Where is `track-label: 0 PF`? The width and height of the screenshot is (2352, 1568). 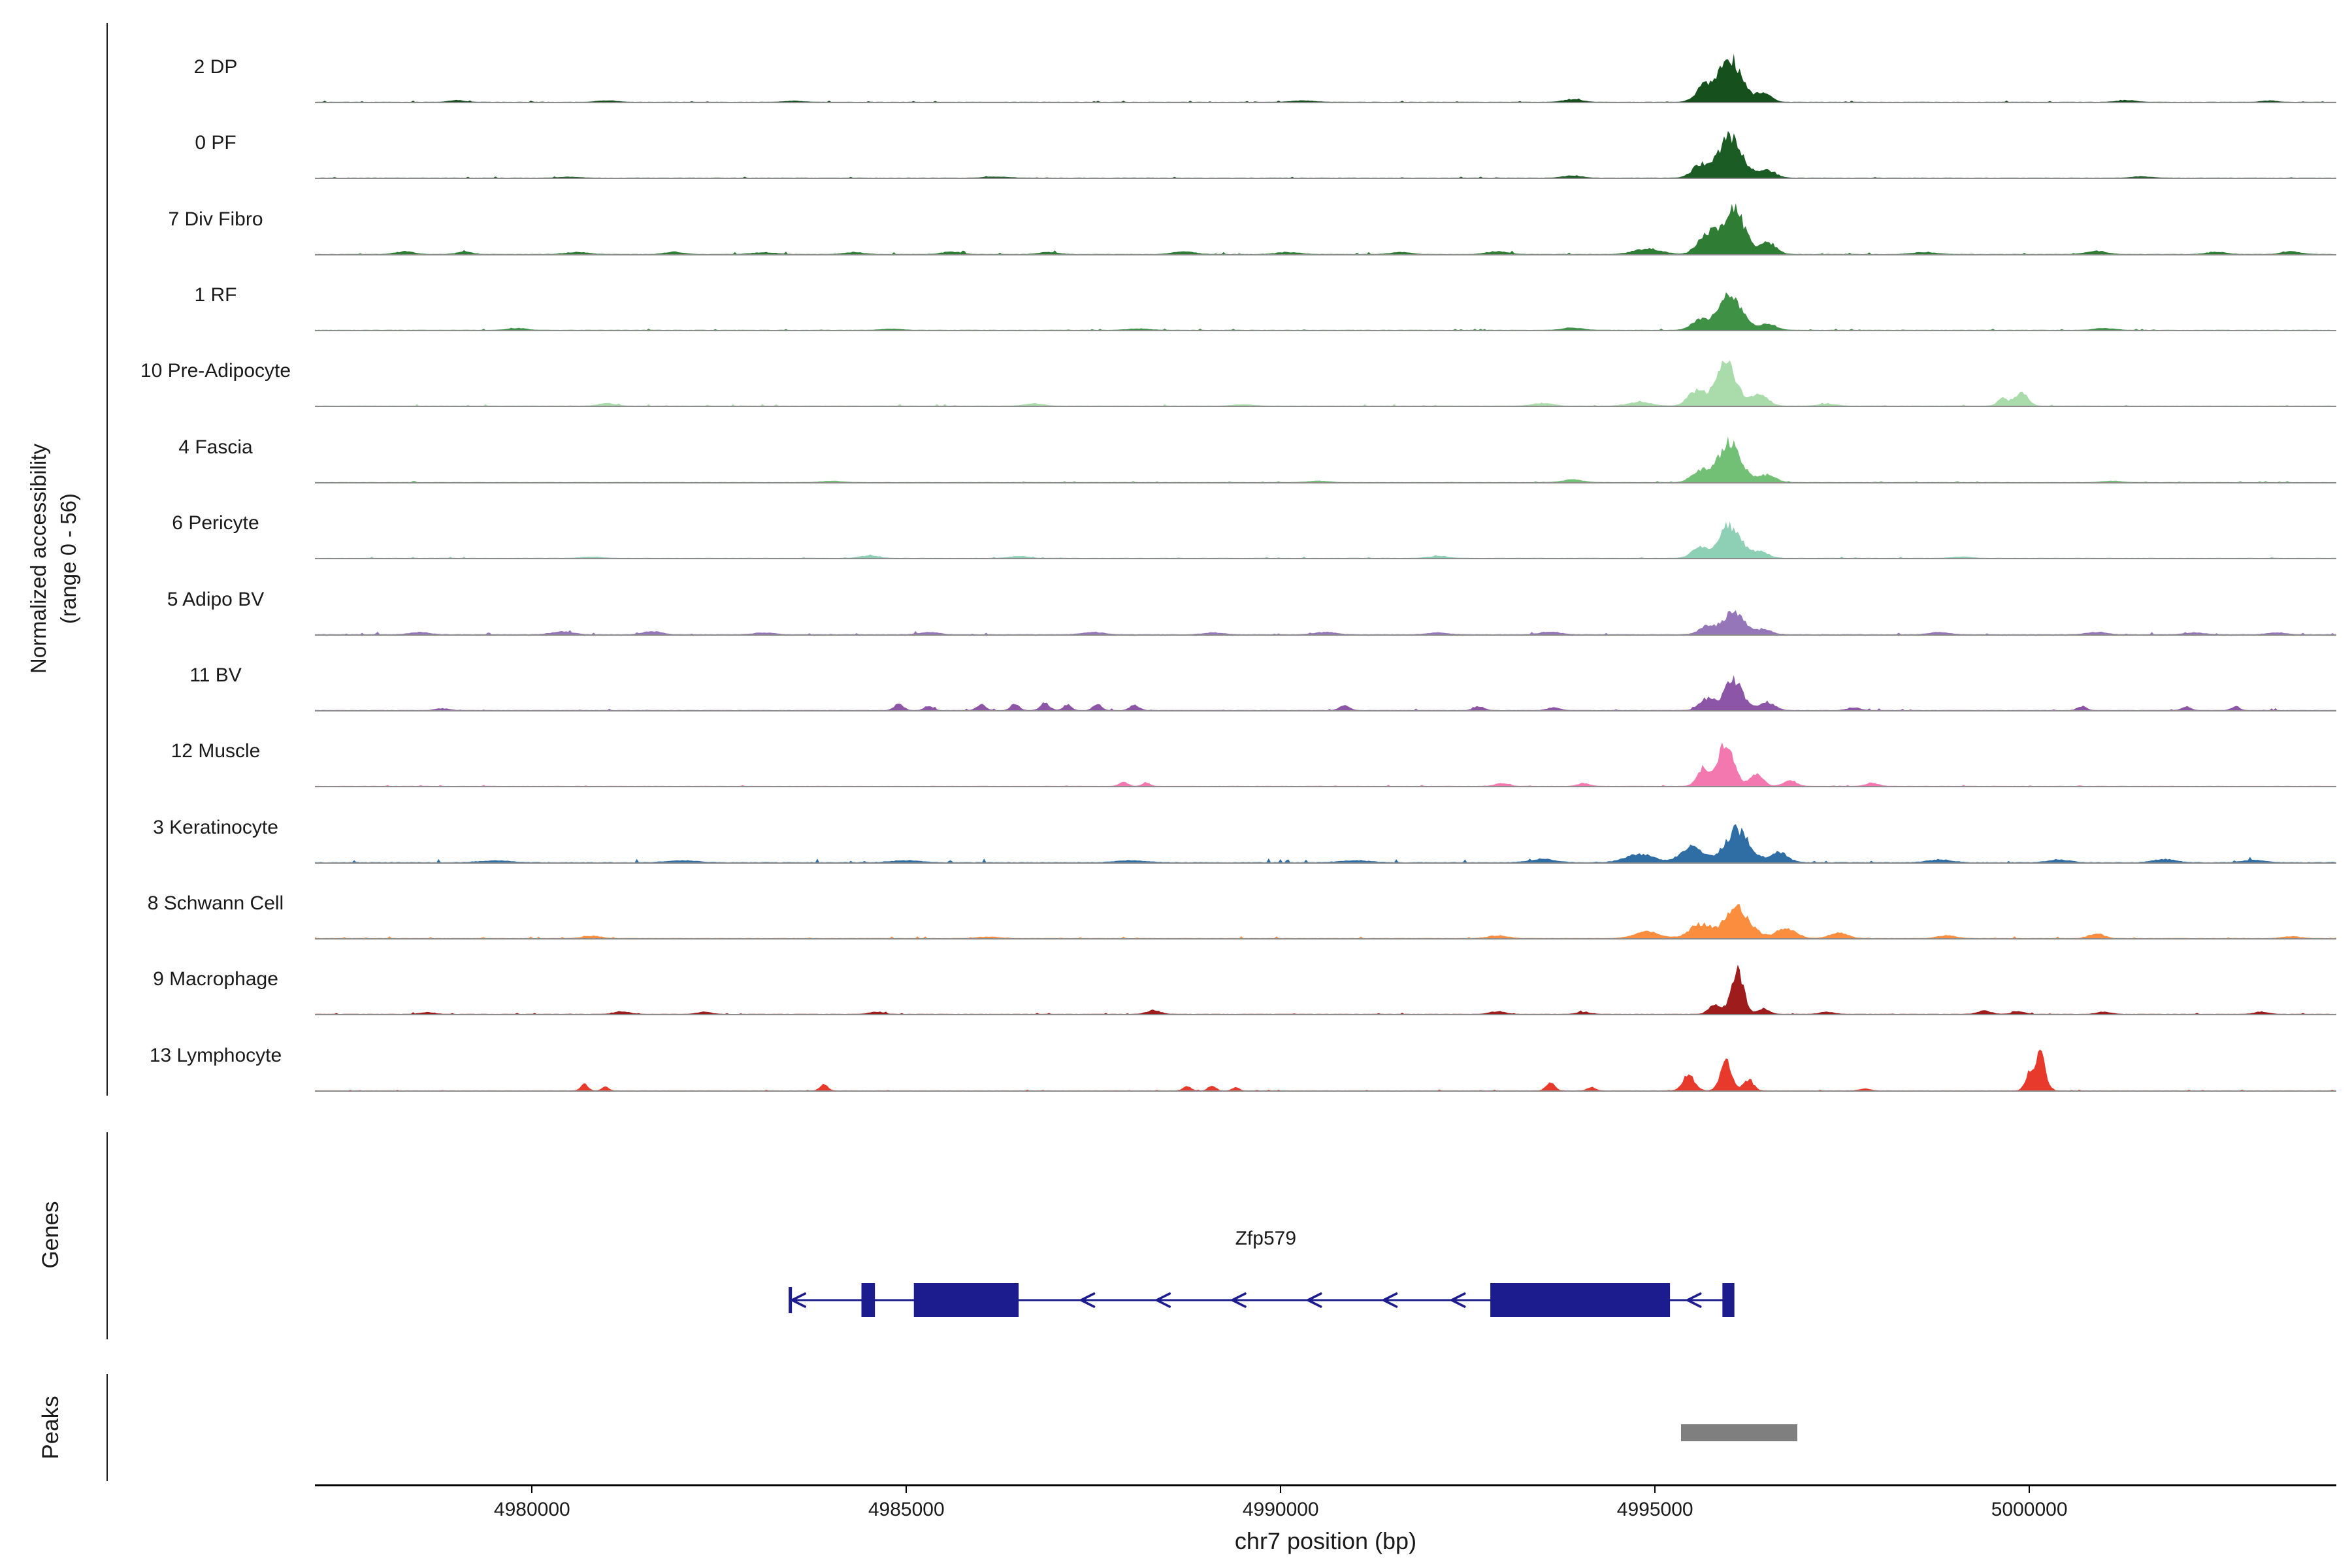 track-label: 0 PF is located at coordinates (216, 143).